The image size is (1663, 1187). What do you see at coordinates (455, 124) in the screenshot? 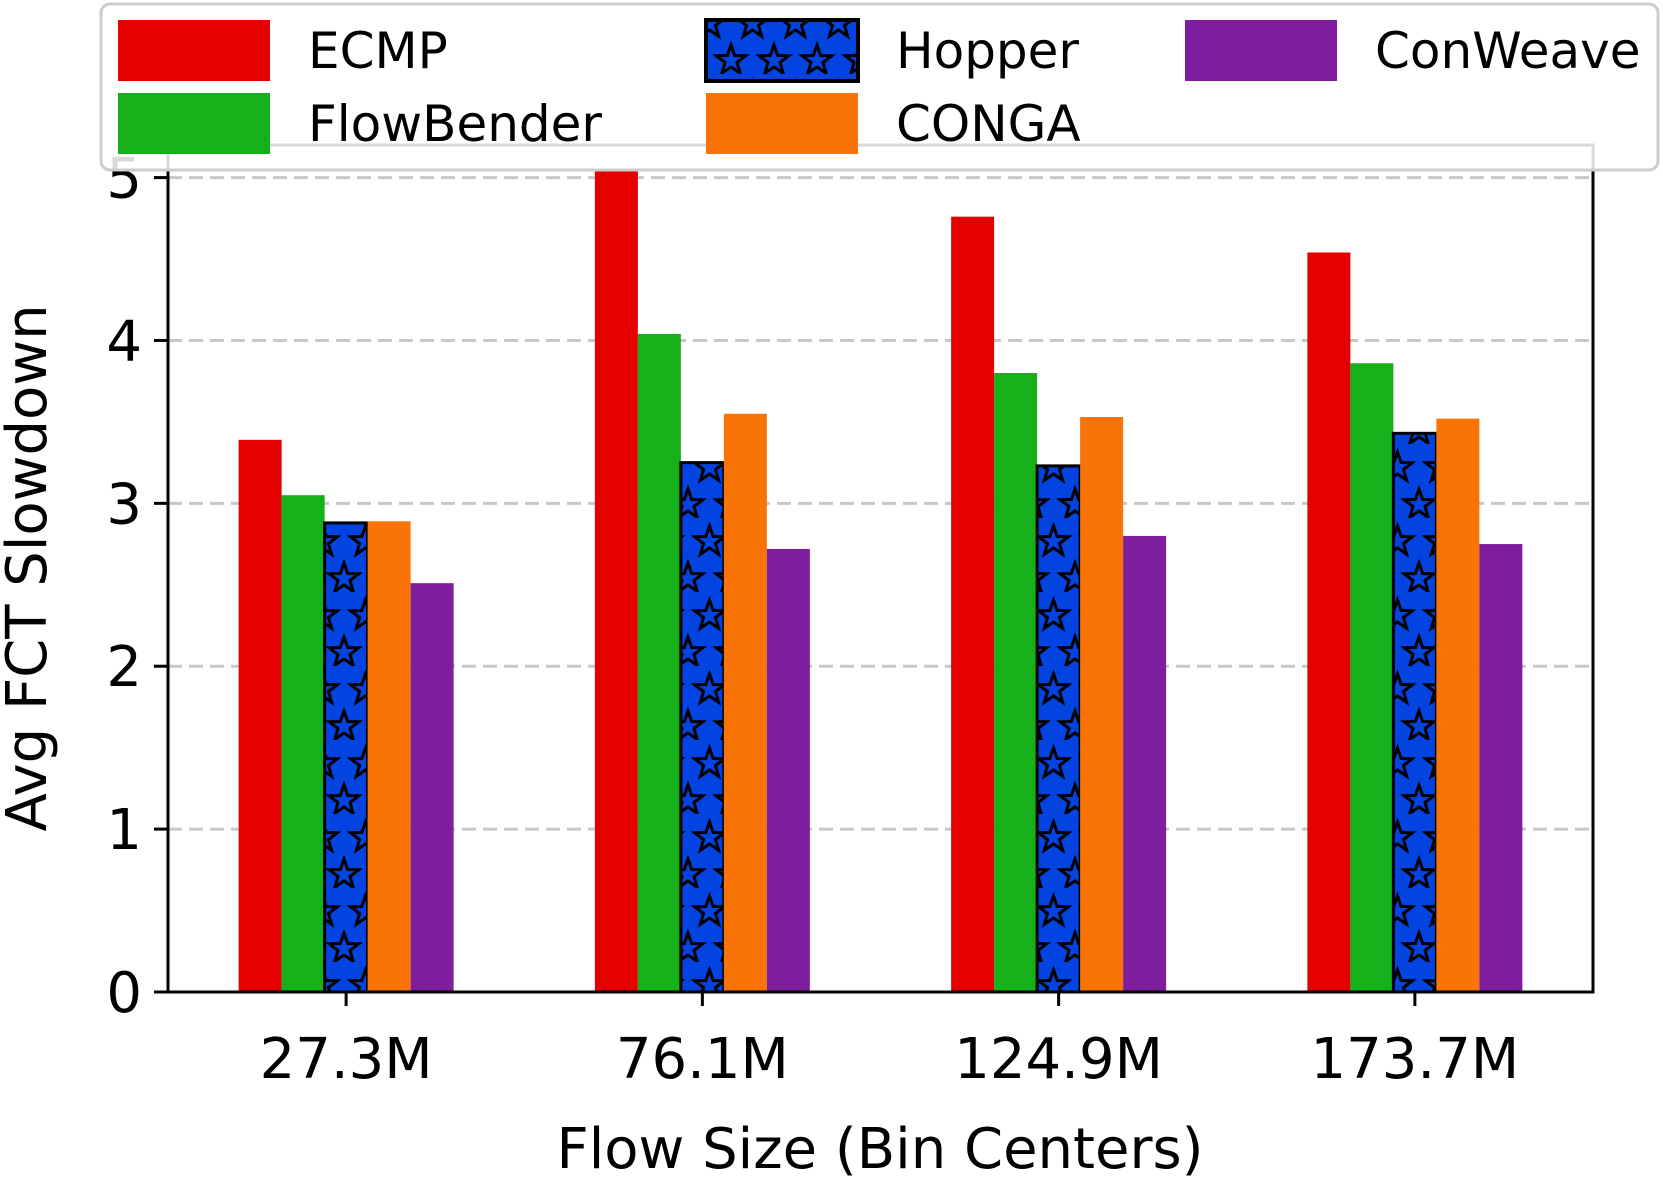
I see `legend-label: FlowBender` at bounding box center [455, 124].